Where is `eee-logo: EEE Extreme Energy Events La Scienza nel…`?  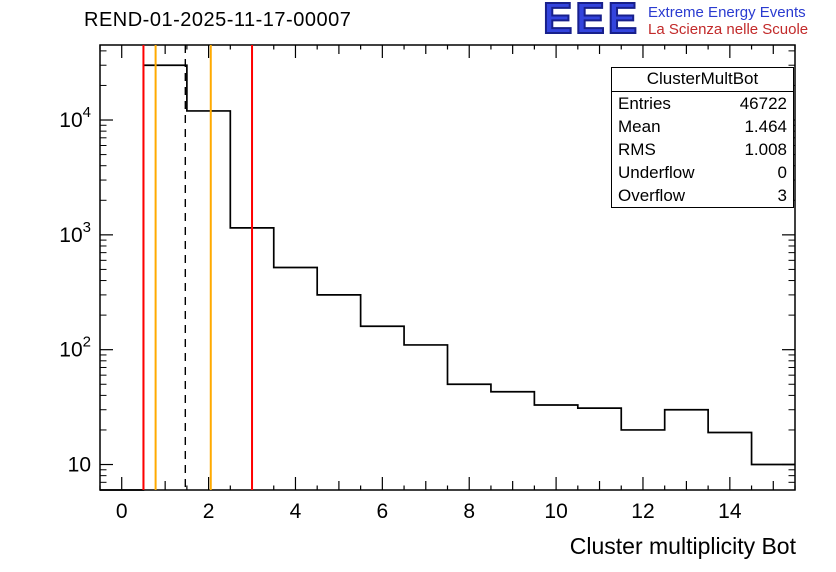 eee-logo: EEE Extreme Energy Events La Scienza nel… is located at coordinates (675, 21).